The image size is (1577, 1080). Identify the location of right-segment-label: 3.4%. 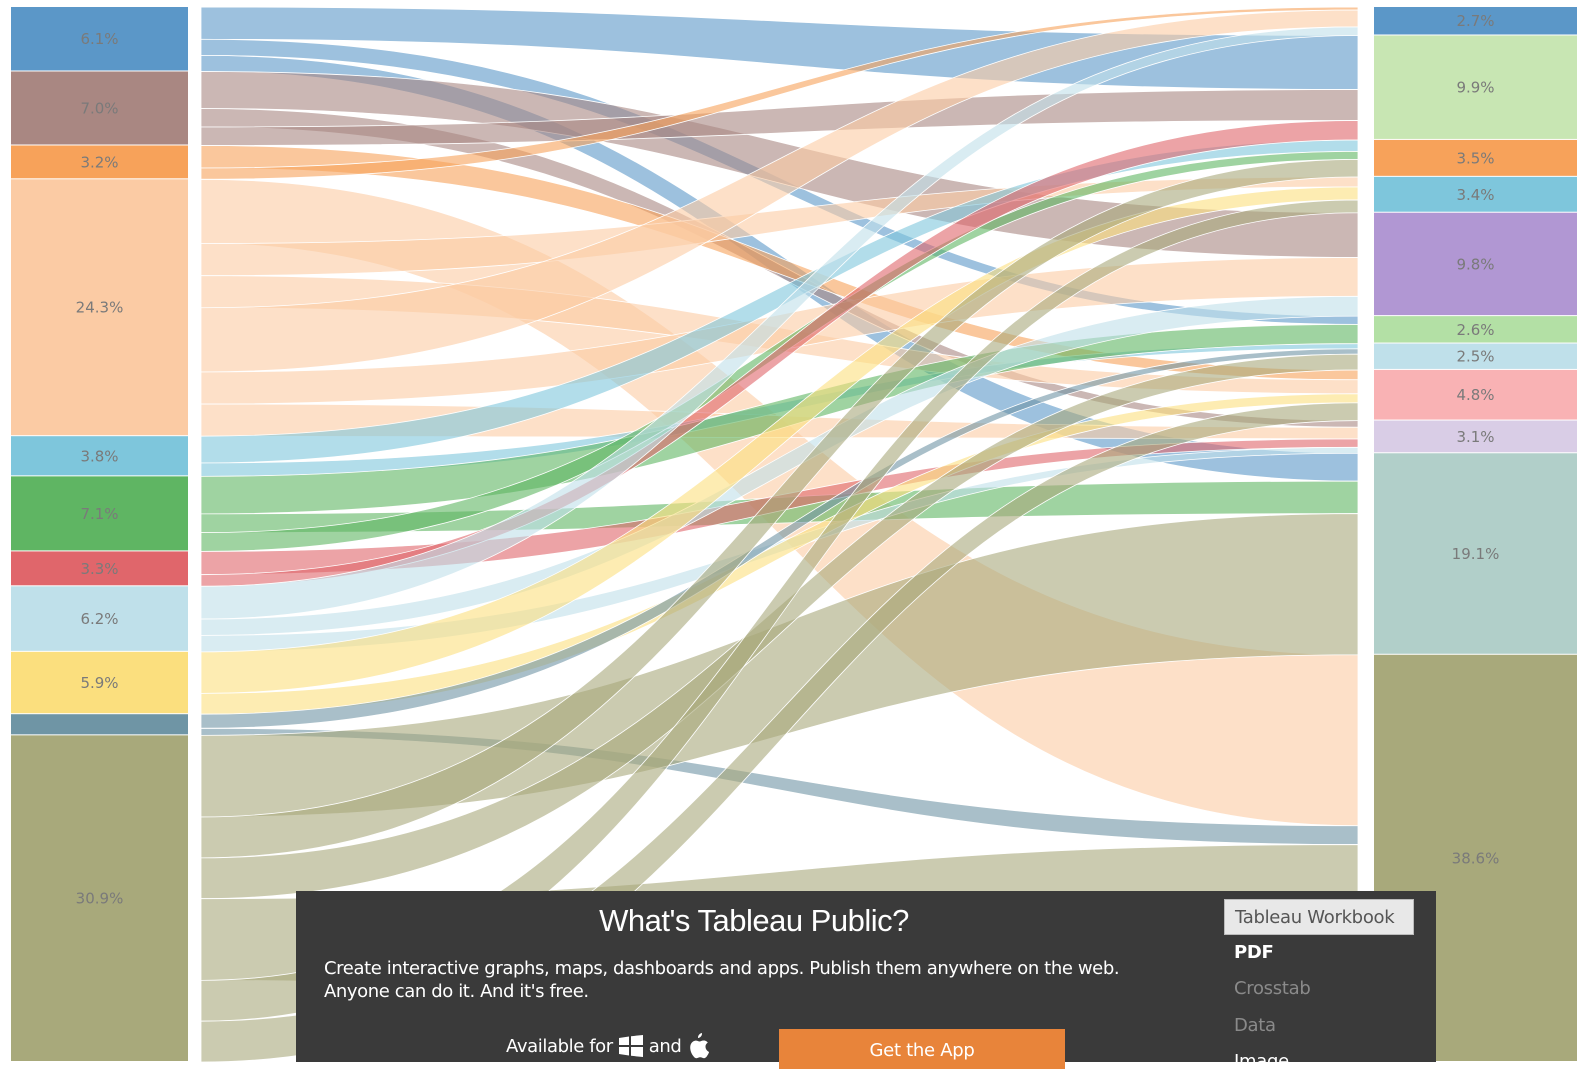
(1475, 195).